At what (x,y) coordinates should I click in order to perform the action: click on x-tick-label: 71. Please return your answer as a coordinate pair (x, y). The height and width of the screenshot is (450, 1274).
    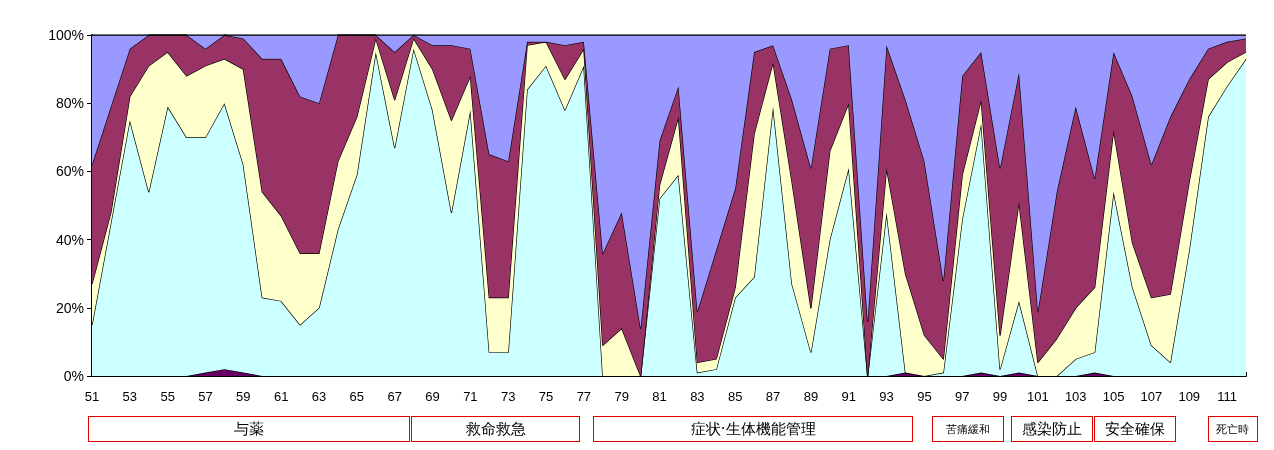
    Looking at the image, I should click on (470, 396).